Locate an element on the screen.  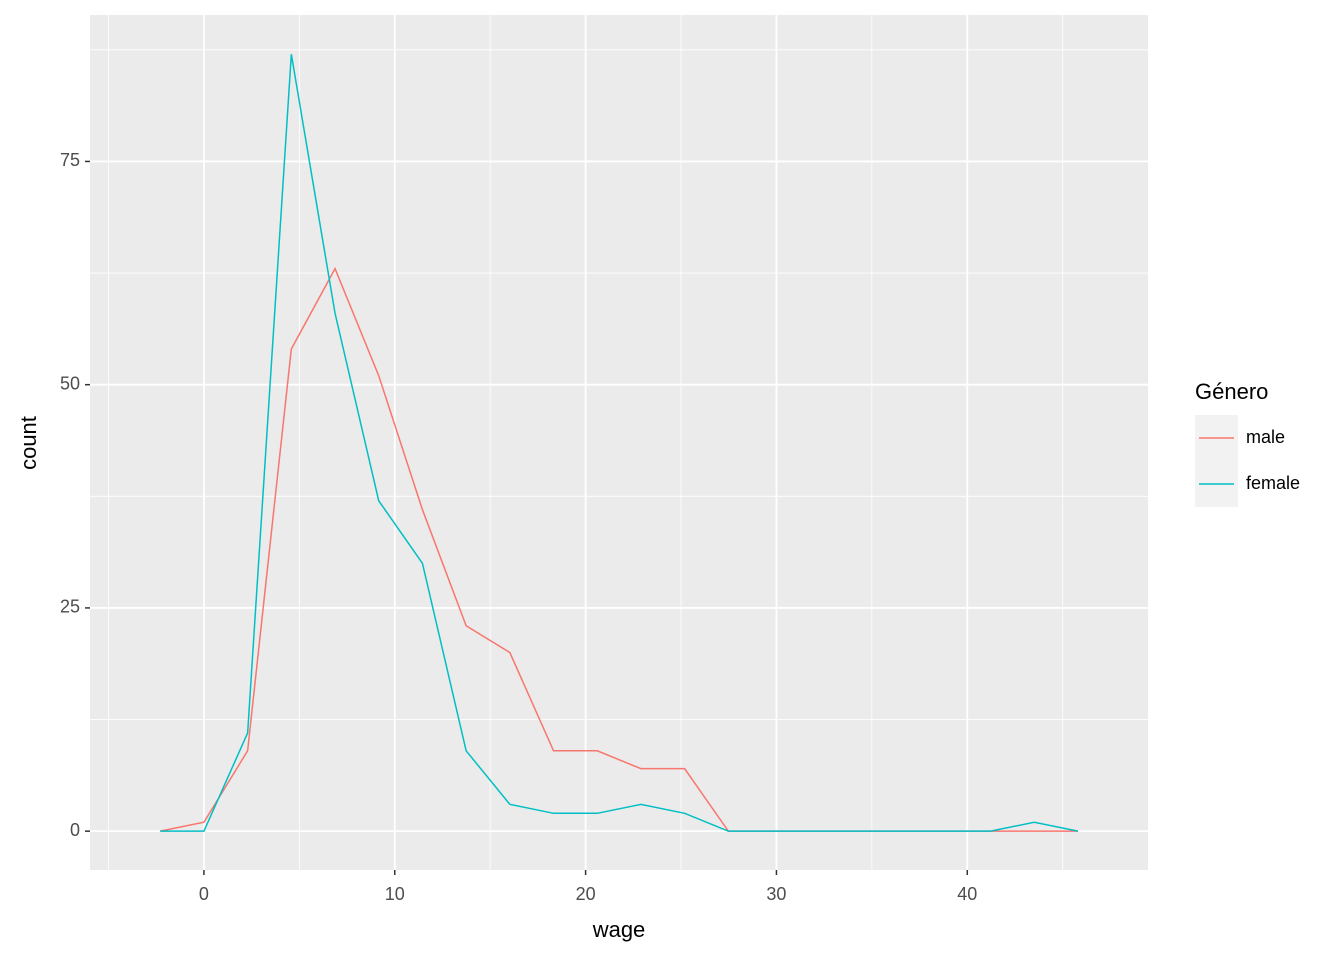
x-axis-title: wage is located at coordinates (619, 929).